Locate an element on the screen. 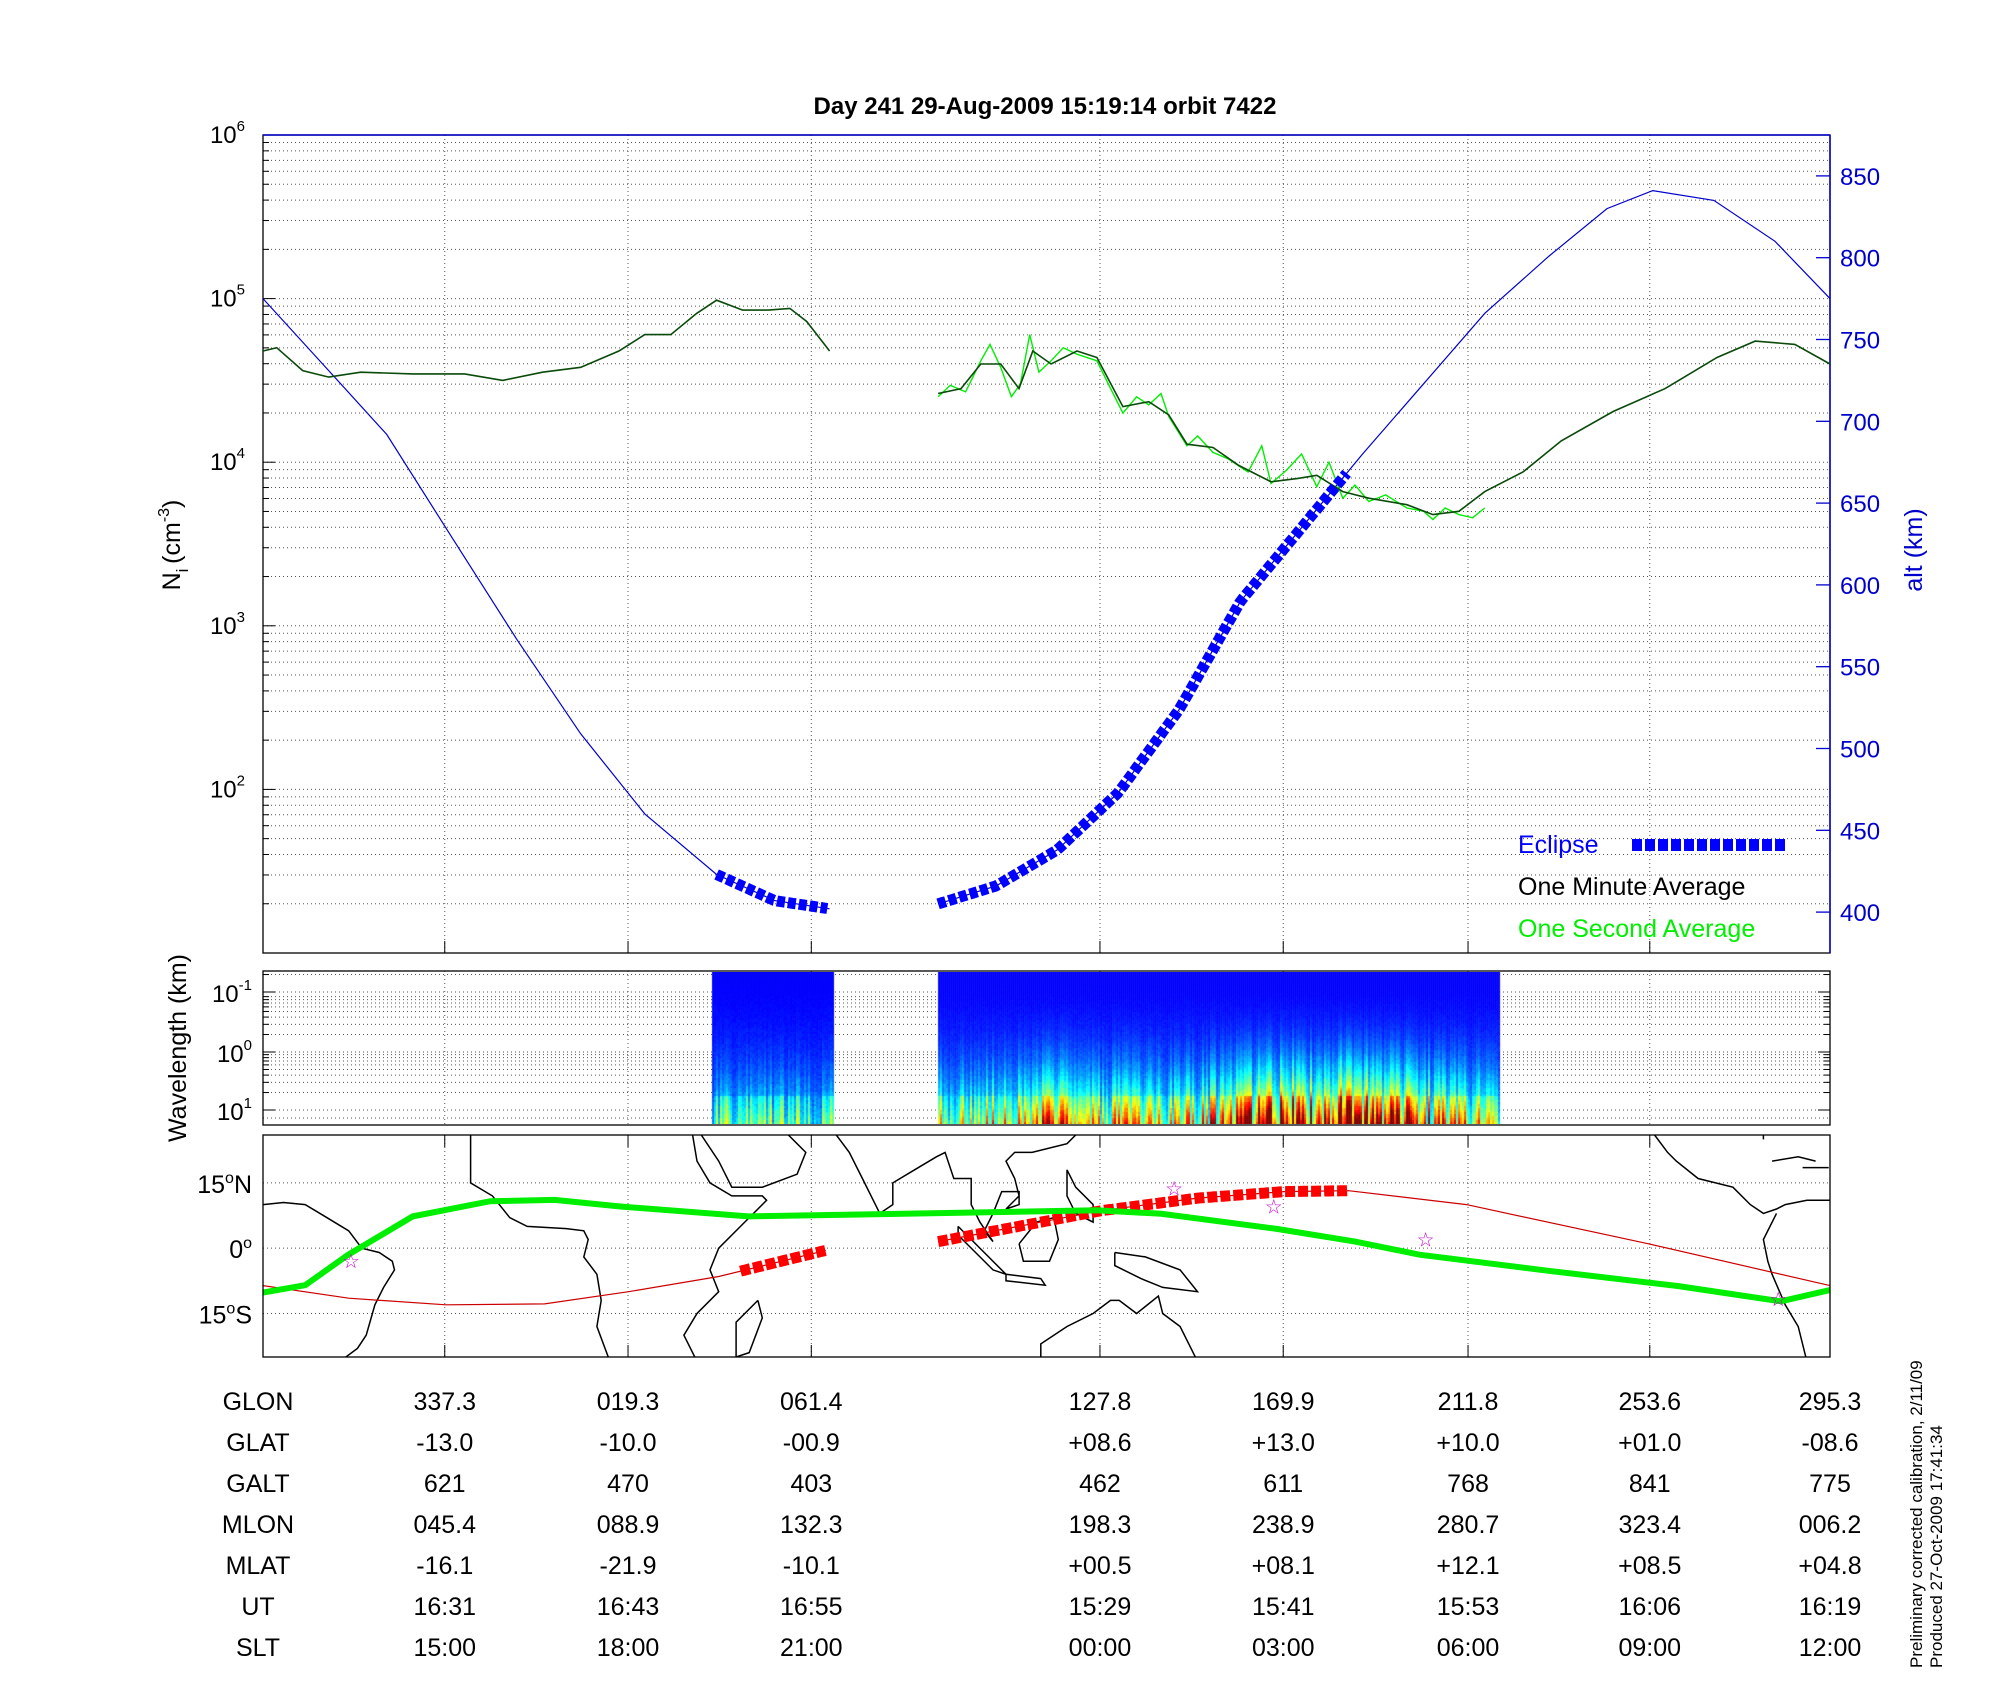 This screenshot has height=1700, width=2000. table-cell: +10.0 is located at coordinates (1467, 1443).